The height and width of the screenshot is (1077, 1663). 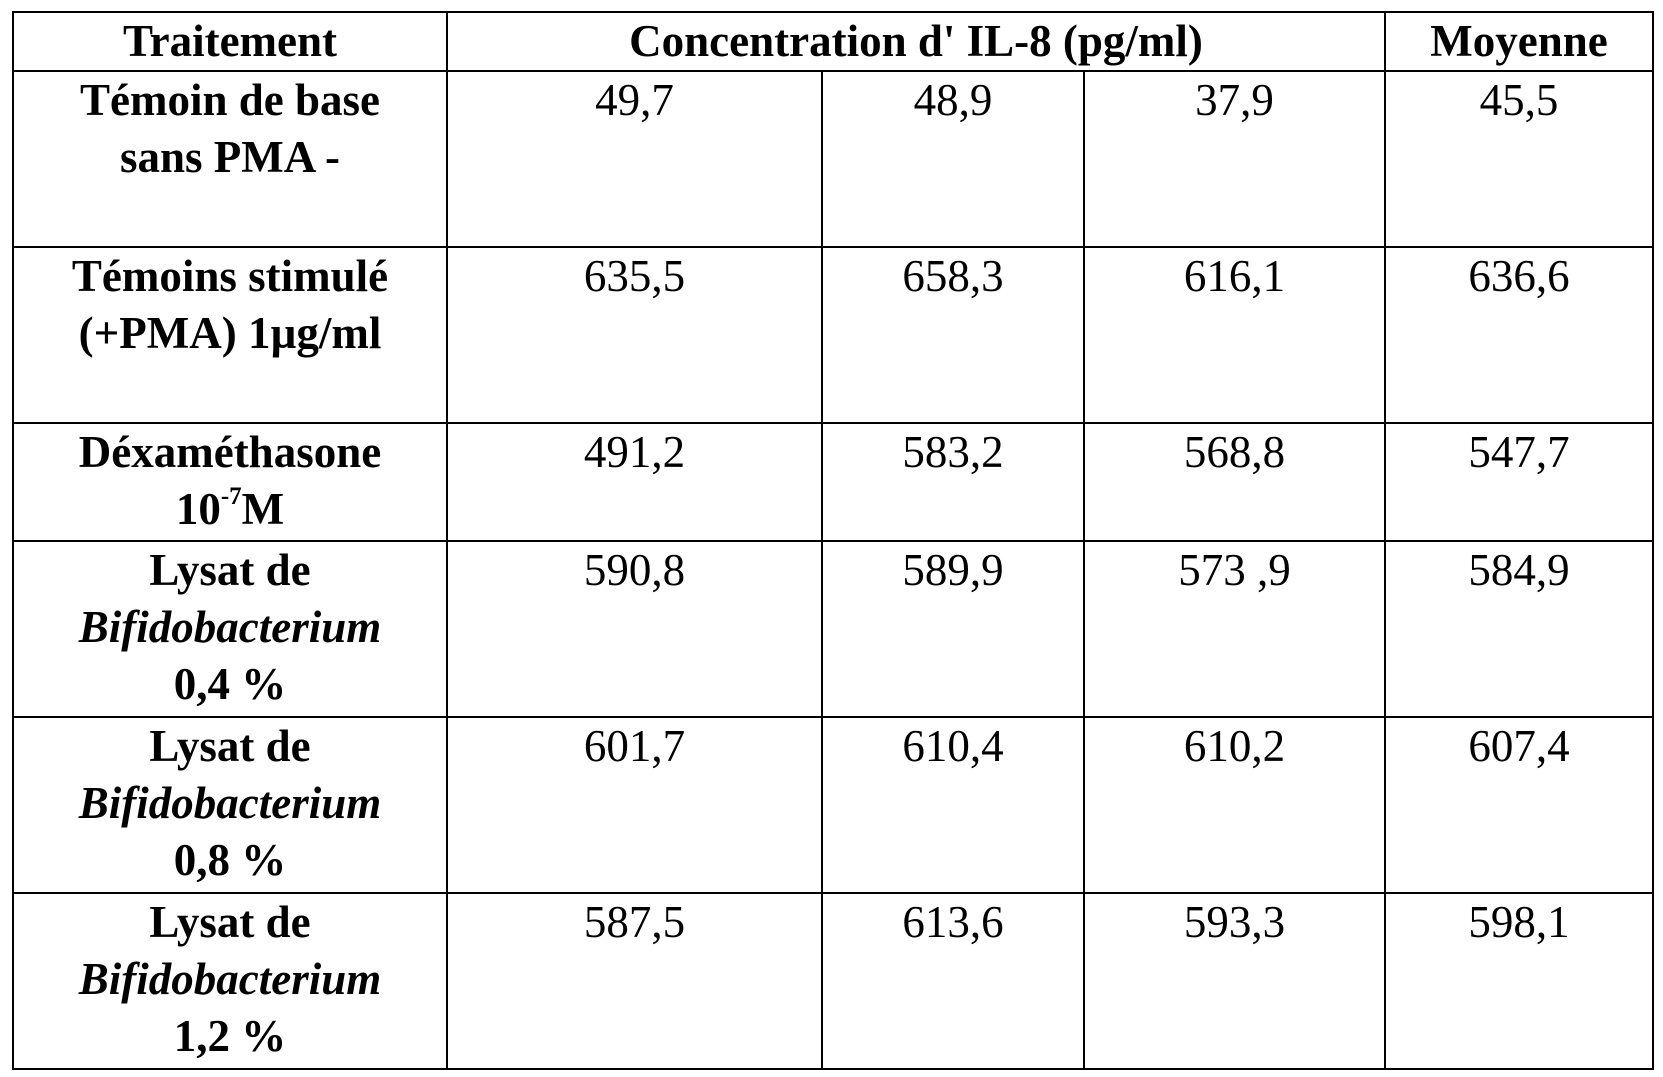 I want to click on value-cell: 49,7, so click(x=634, y=159).